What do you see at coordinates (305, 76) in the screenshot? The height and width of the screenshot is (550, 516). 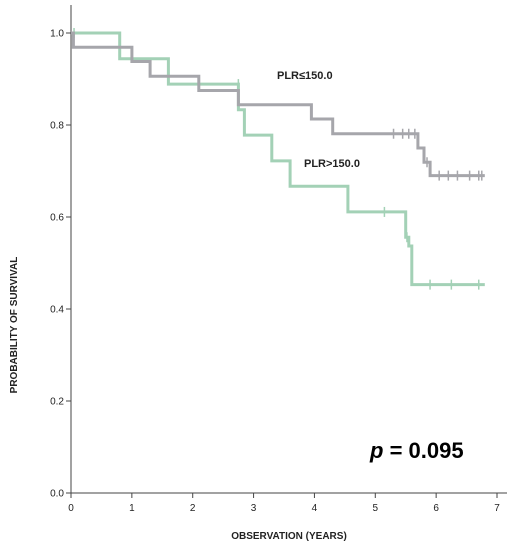 I see `series-label-plr-low: PLR≤150.0` at bounding box center [305, 76].